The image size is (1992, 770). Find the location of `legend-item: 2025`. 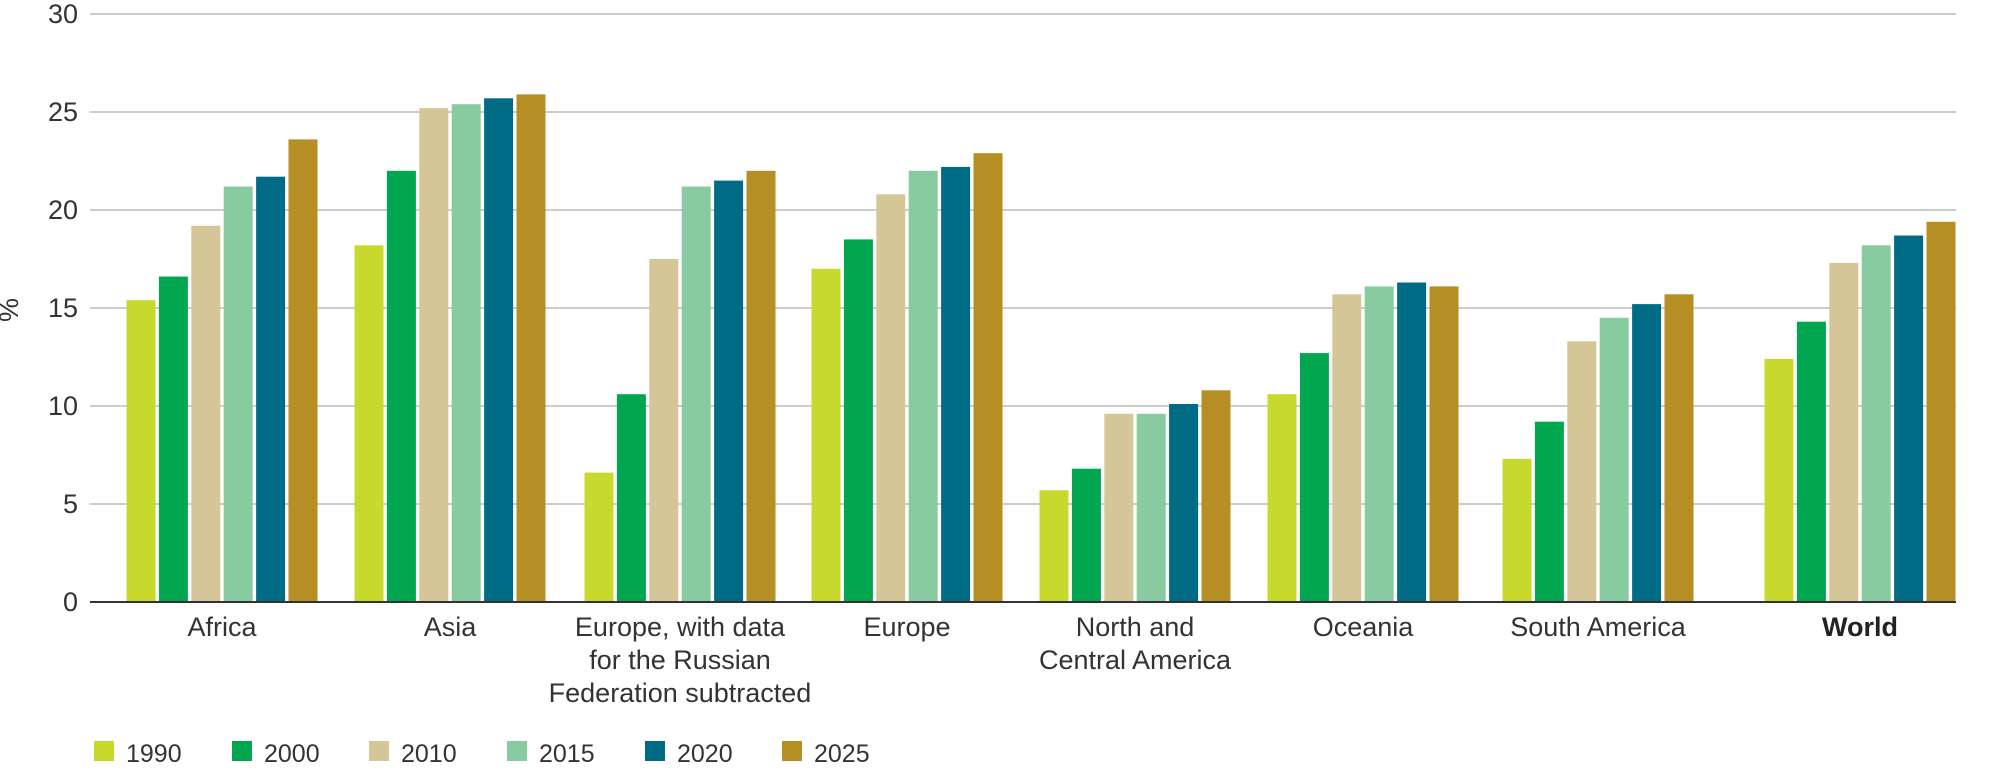

legend-item: 2025 is located at coordinates (826, 754).